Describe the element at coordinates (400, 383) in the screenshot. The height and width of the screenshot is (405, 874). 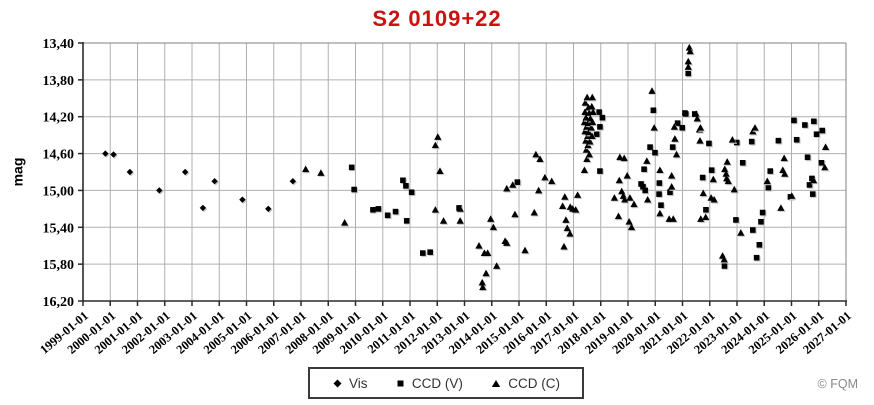
I see `square-marker-icon` at that location.